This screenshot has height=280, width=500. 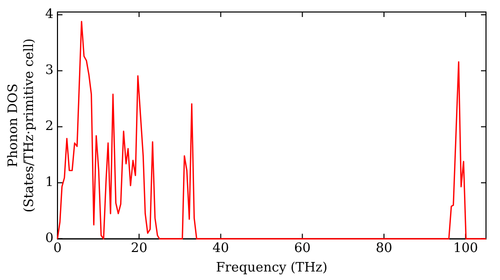 I want to click on y-tick-label: 4, so click(x=49, y=14).